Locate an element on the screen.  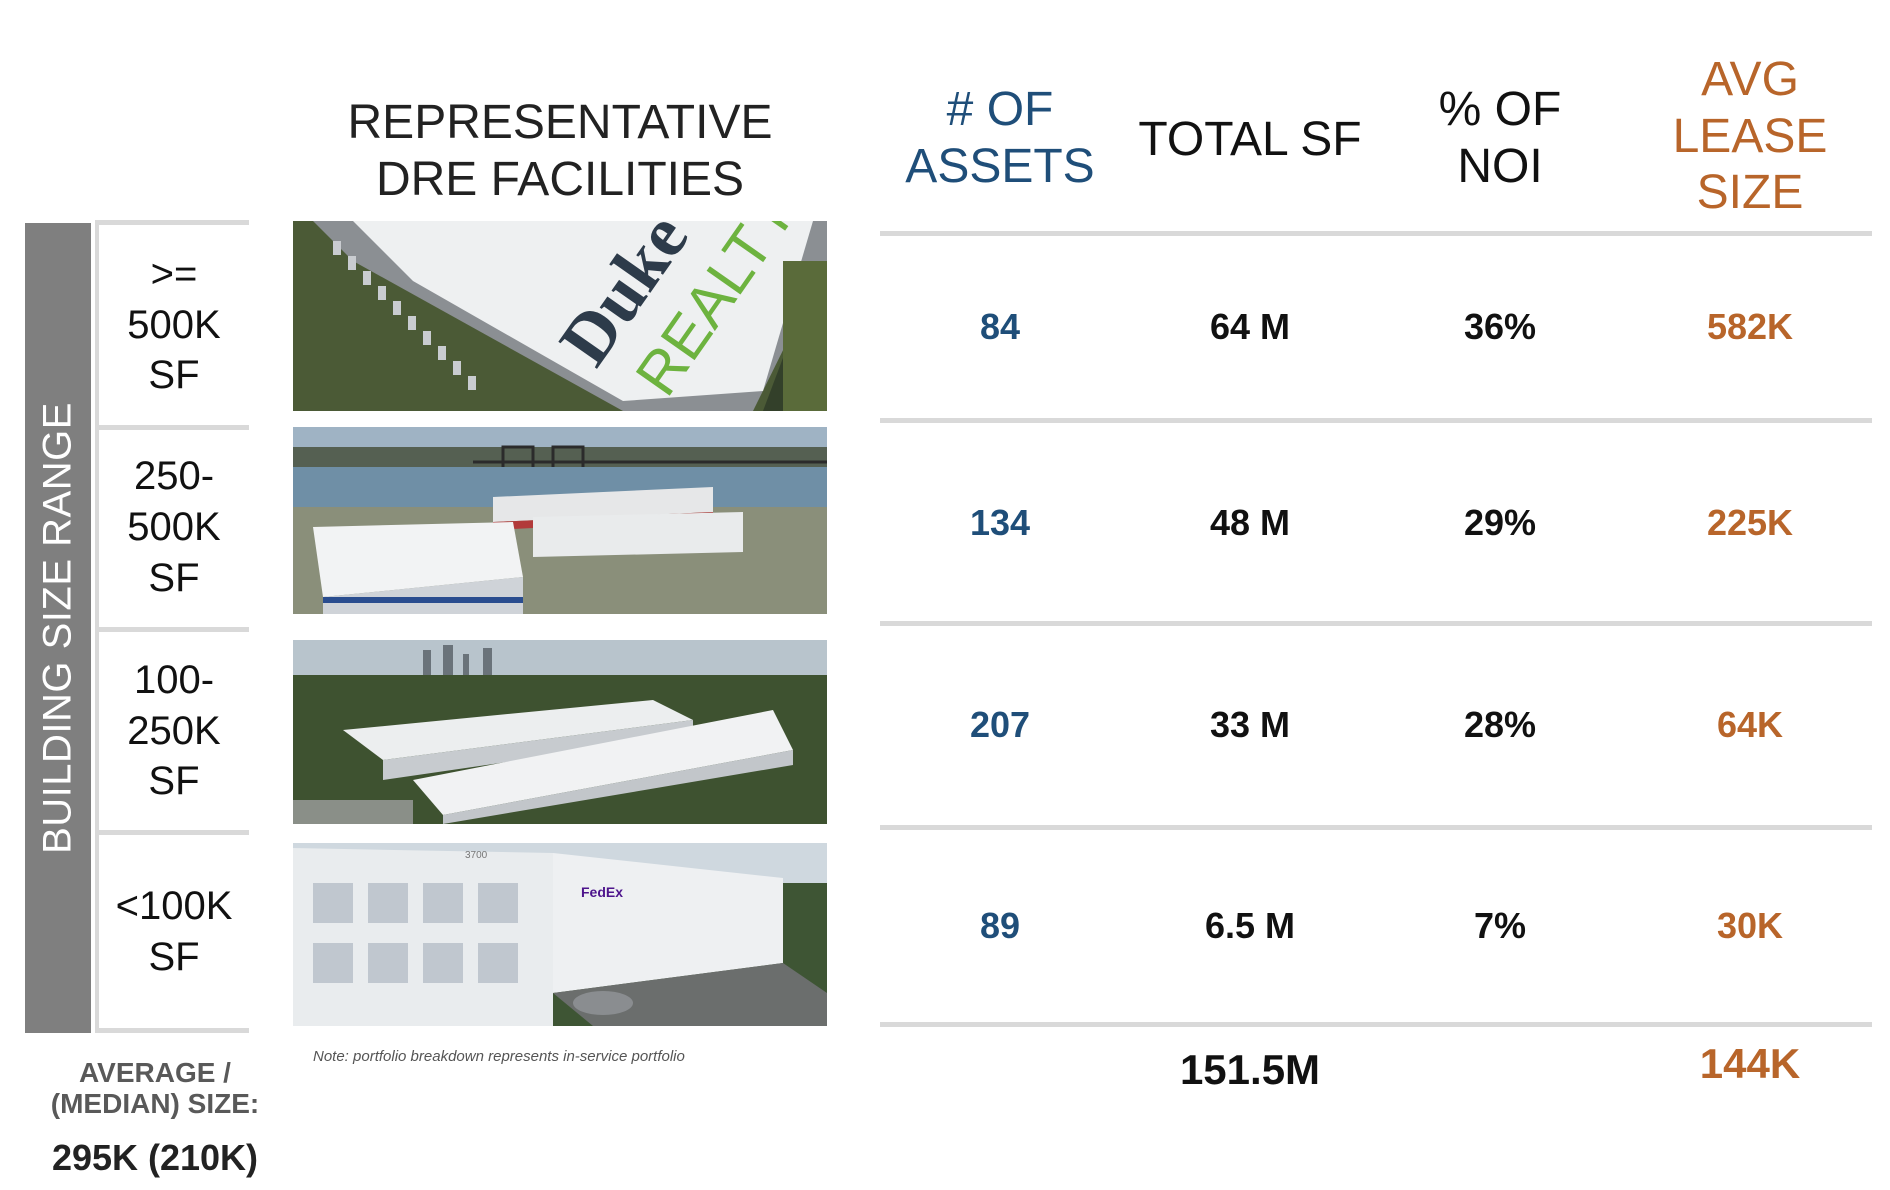
row1-assets: 84 is located at coordinates (1000, 326).